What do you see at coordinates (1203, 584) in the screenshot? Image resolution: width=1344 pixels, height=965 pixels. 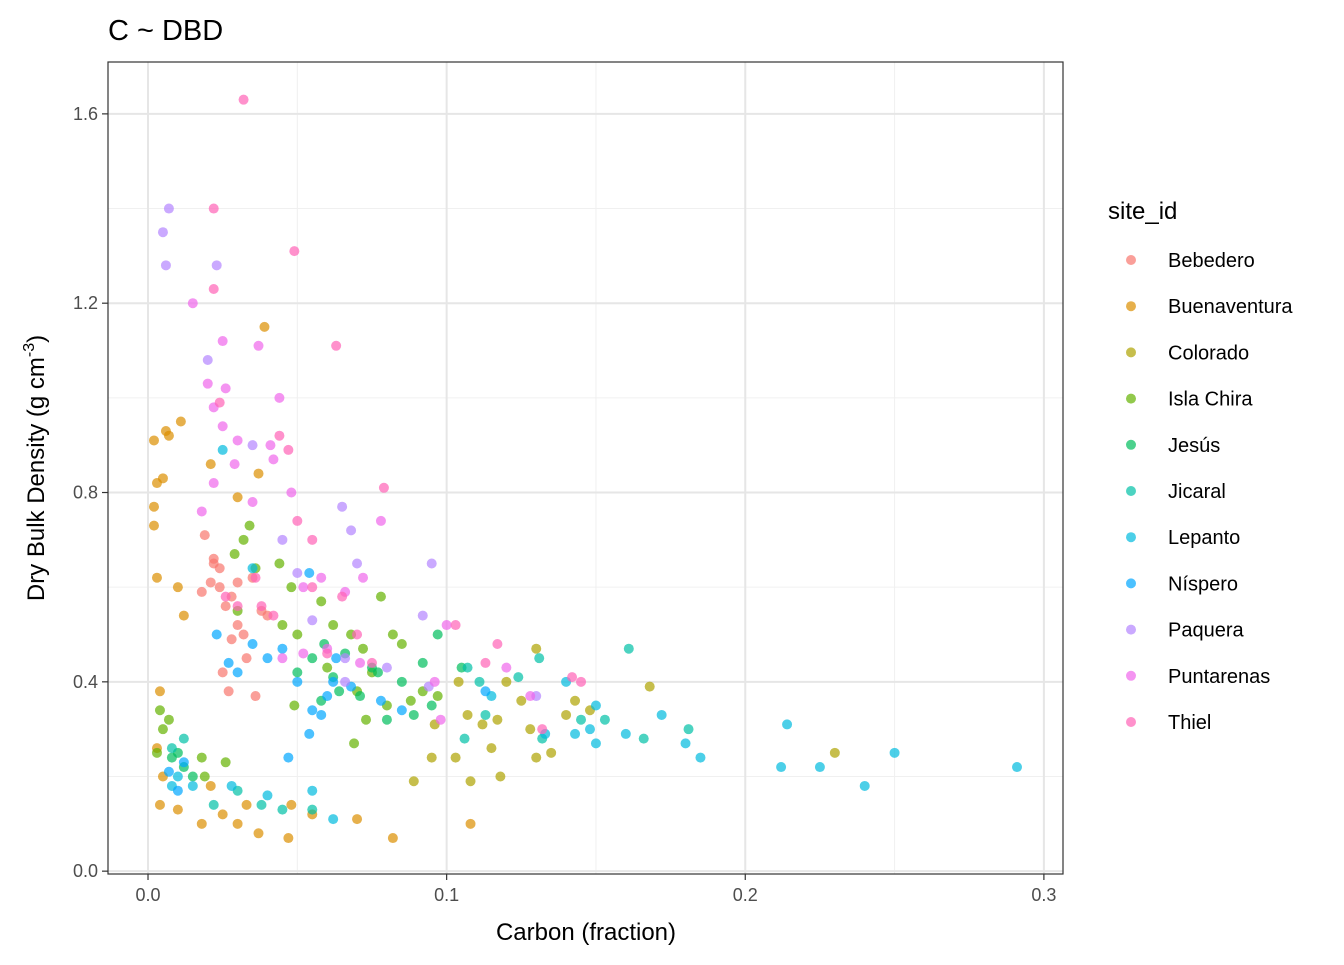 I see `legend-label: Níspero` at bounding box center [1203, 584].